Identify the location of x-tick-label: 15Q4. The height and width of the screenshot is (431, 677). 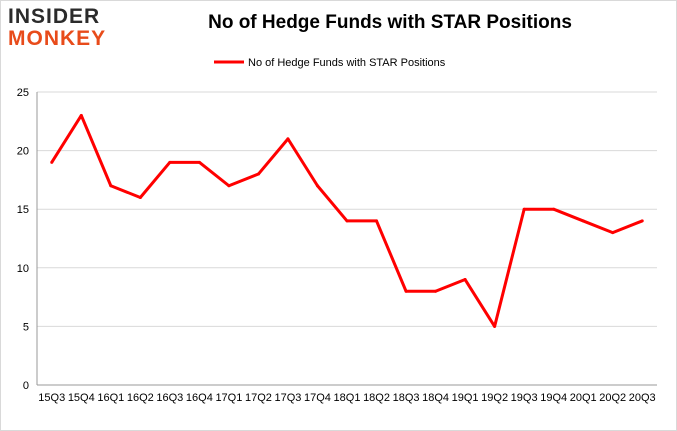
(81, 398).